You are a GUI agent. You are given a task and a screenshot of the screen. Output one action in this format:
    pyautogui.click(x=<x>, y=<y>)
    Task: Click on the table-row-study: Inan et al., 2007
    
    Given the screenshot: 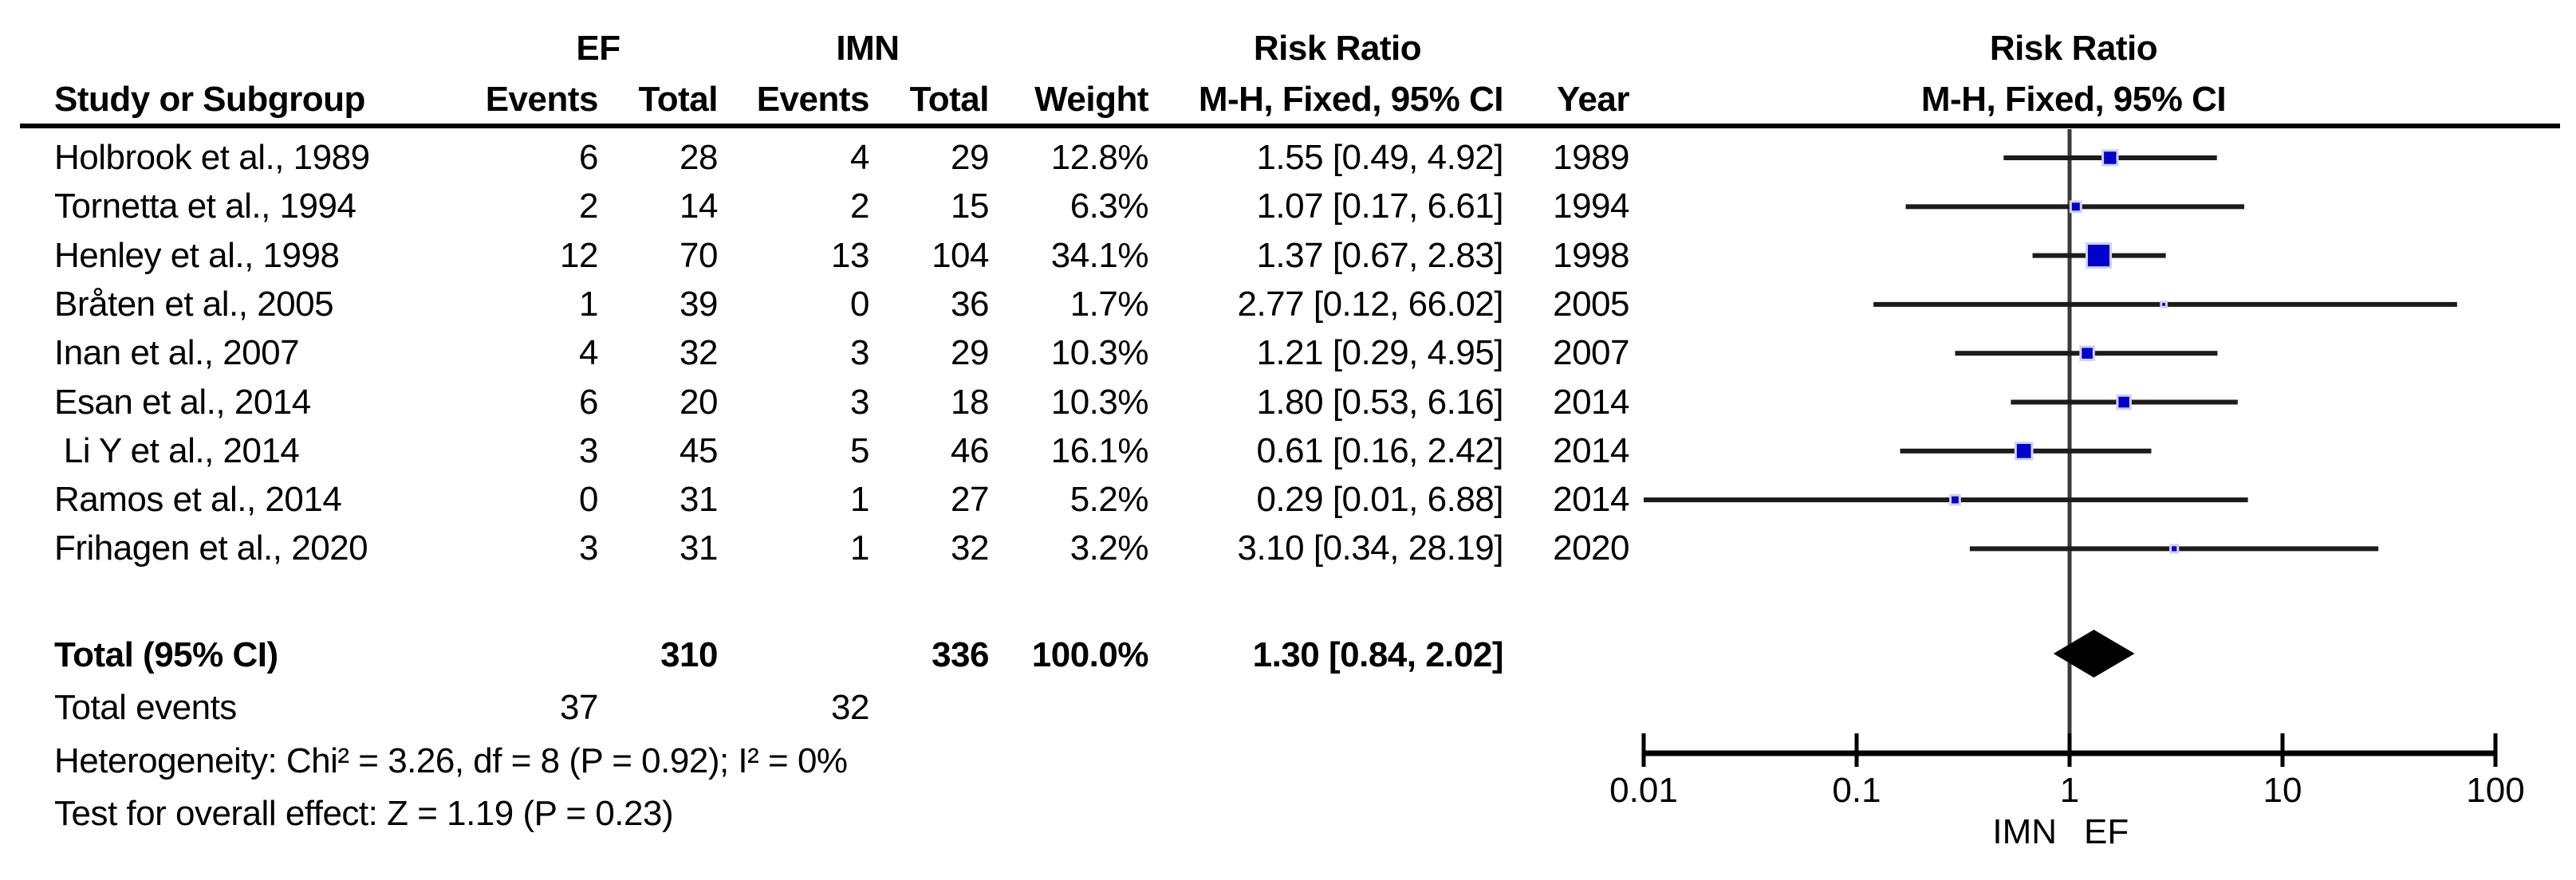 What is the action you would take?
    pyautogui.click(x=177, y=352)
    